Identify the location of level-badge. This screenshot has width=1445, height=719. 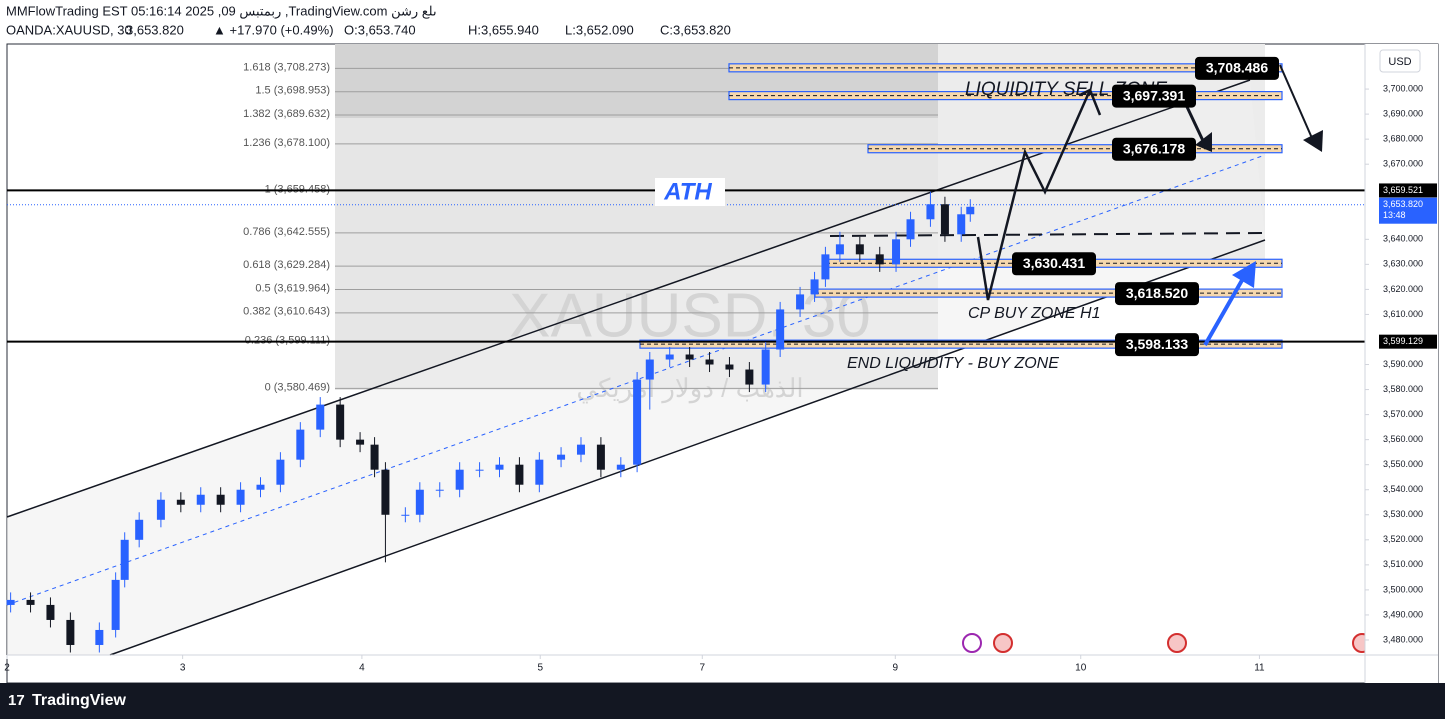
(1408, 341).